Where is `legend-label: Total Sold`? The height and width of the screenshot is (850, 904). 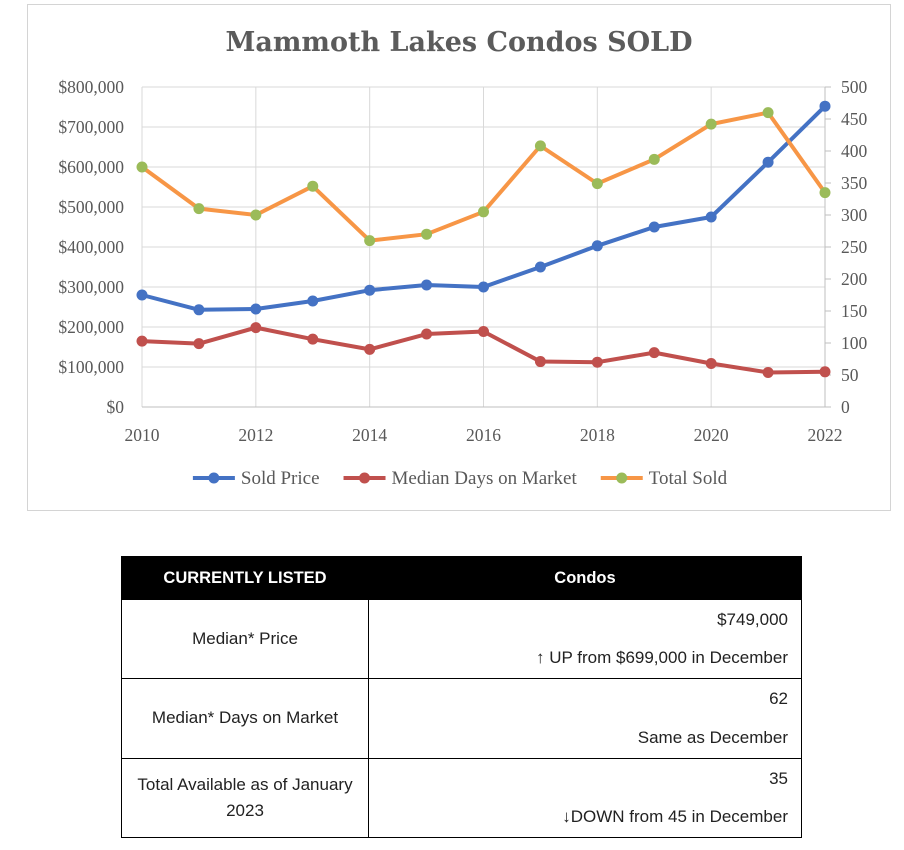 legend-label: Total Sold is located at coordinates (688, 478).